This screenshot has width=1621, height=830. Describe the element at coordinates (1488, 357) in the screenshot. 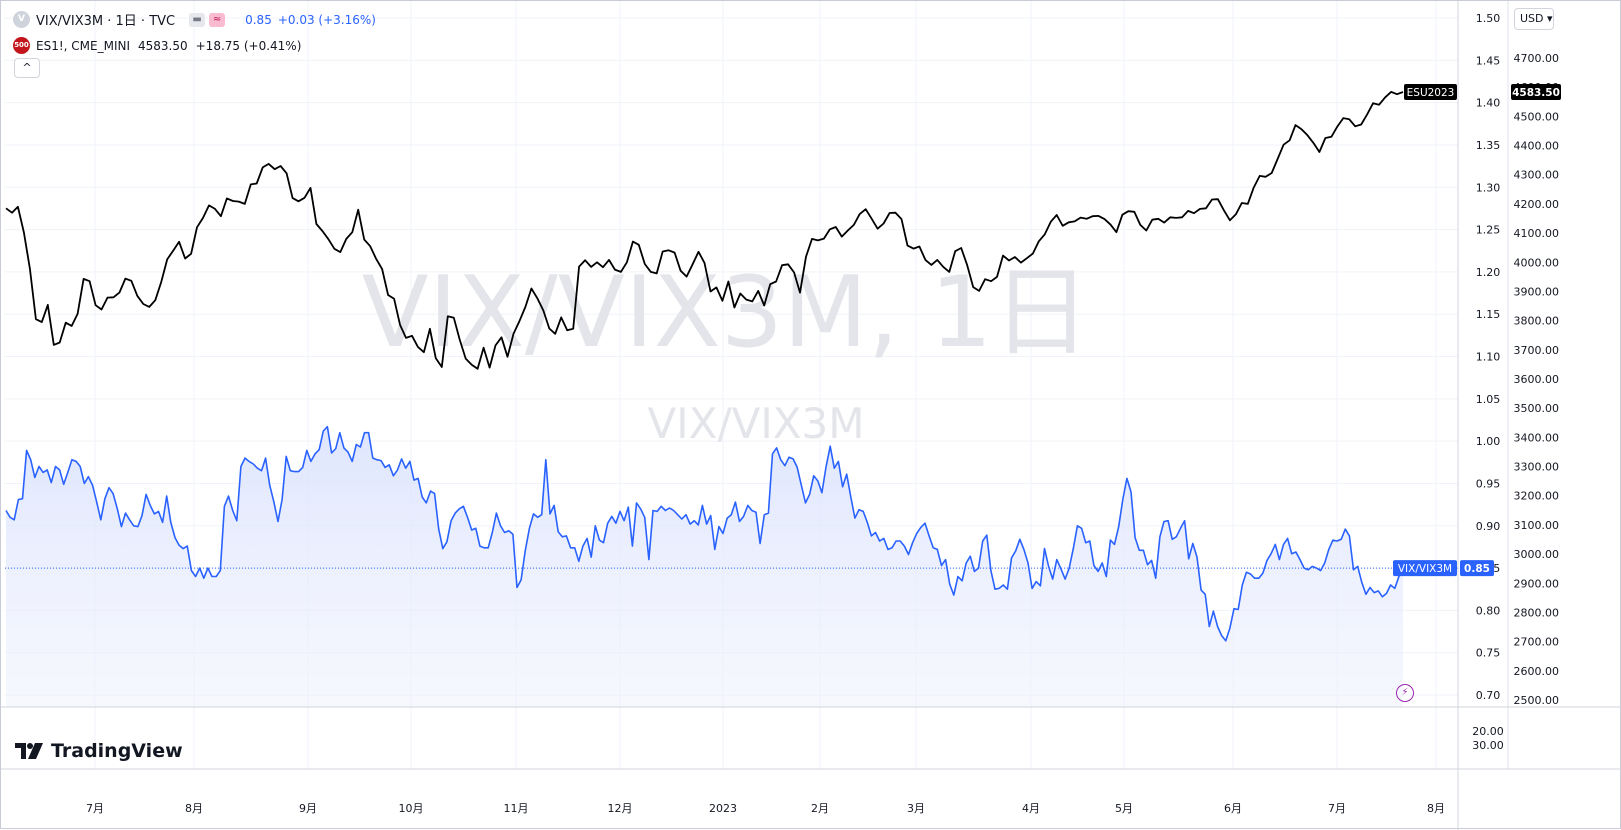

I see `ratio-tick-label: 1.10` at that location.